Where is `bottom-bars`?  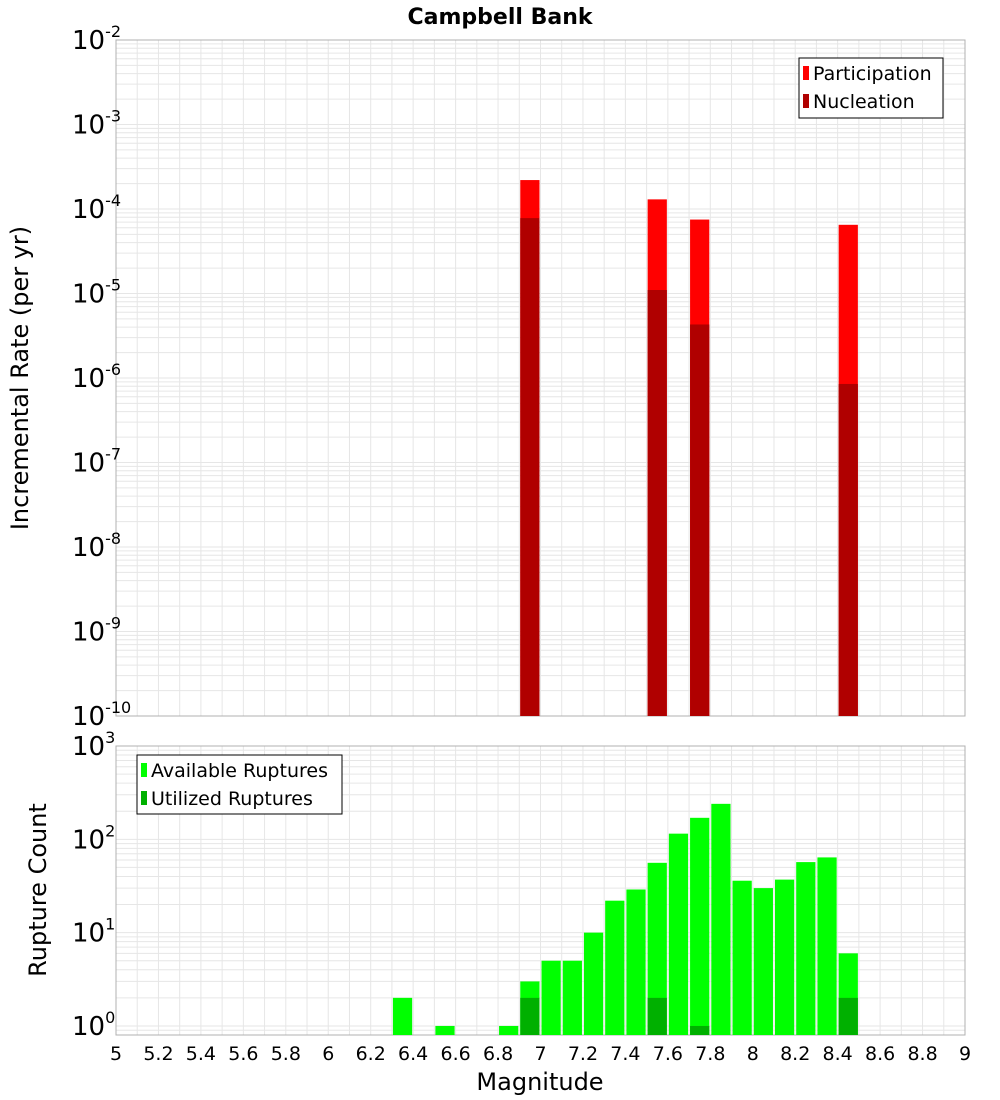
bottom-bars is located at coordinates (625, 919).